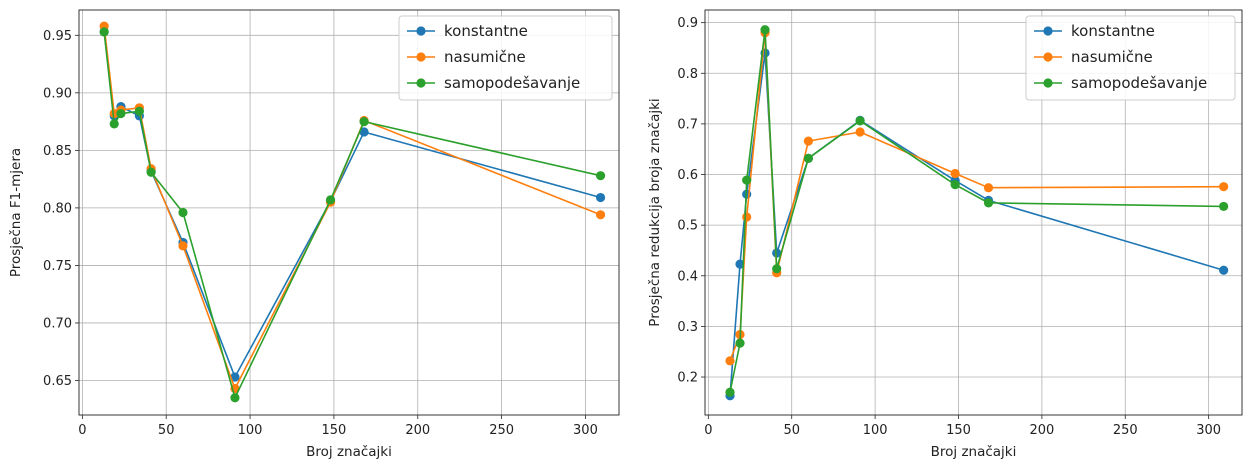 The width and height of the screenshot is (1251, 466). Describe the element at coordinates (687, 378) in the screenshot. I see `y-tick-label: 0.2` at that location.